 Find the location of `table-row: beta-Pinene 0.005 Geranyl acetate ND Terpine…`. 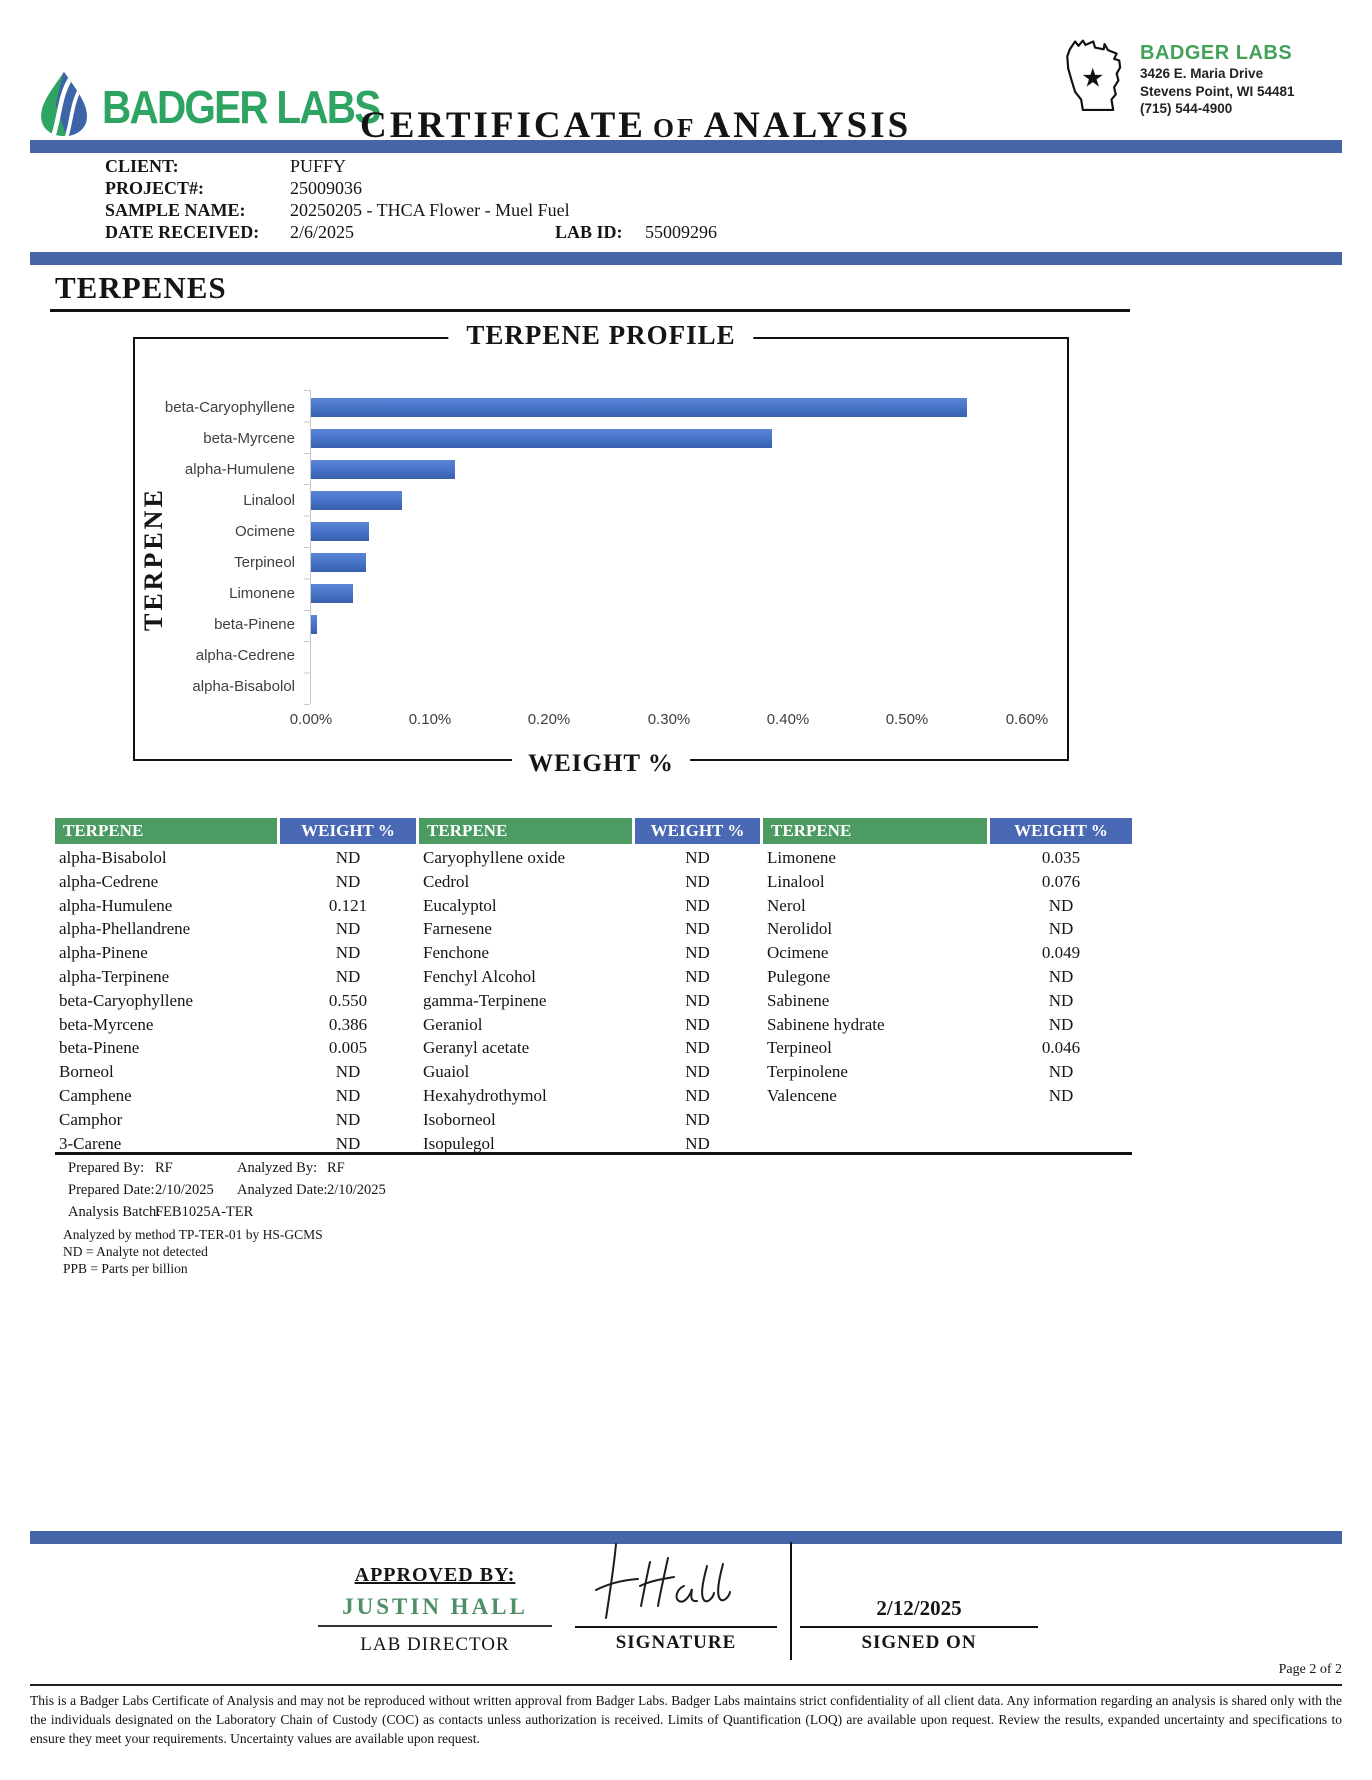

table-row: beta-Pinene 0.005 Geranyl acetate ND Terpine… is located at coordinates (593, 1048).